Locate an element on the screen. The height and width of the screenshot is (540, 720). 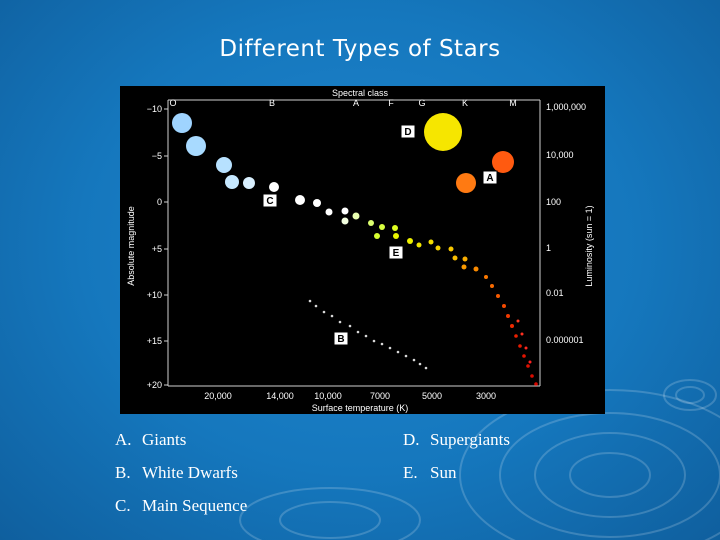
label-B: B is located at coordinates (340, 339).